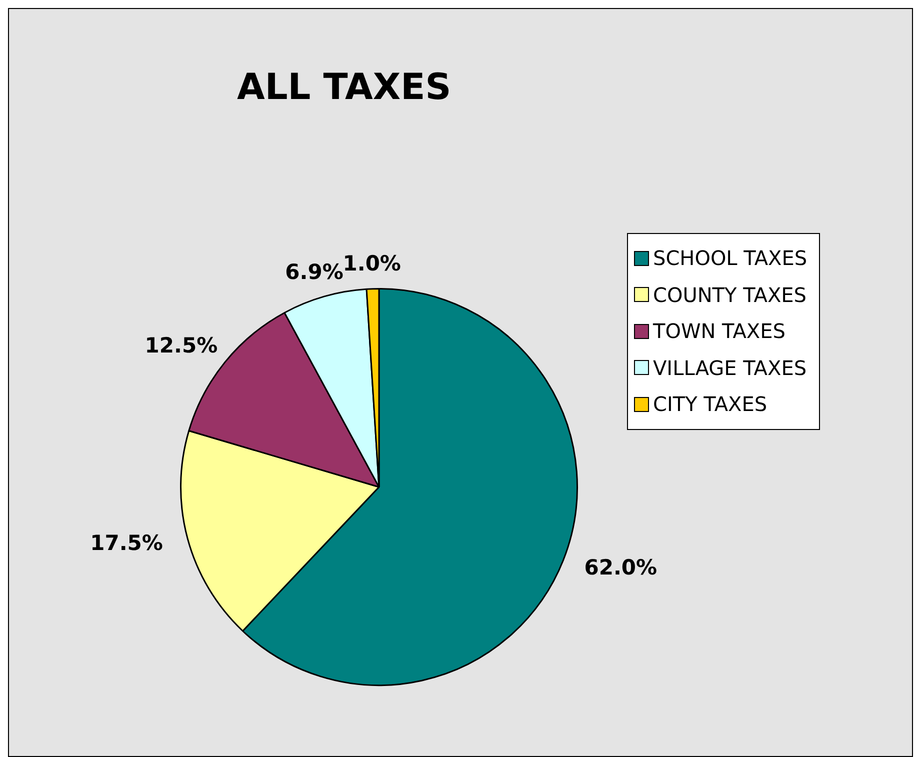  What do you see at coordinates (126, 543) in the screenshot?
I see `data-label: 17.5%` at bounding box center [126, 543].